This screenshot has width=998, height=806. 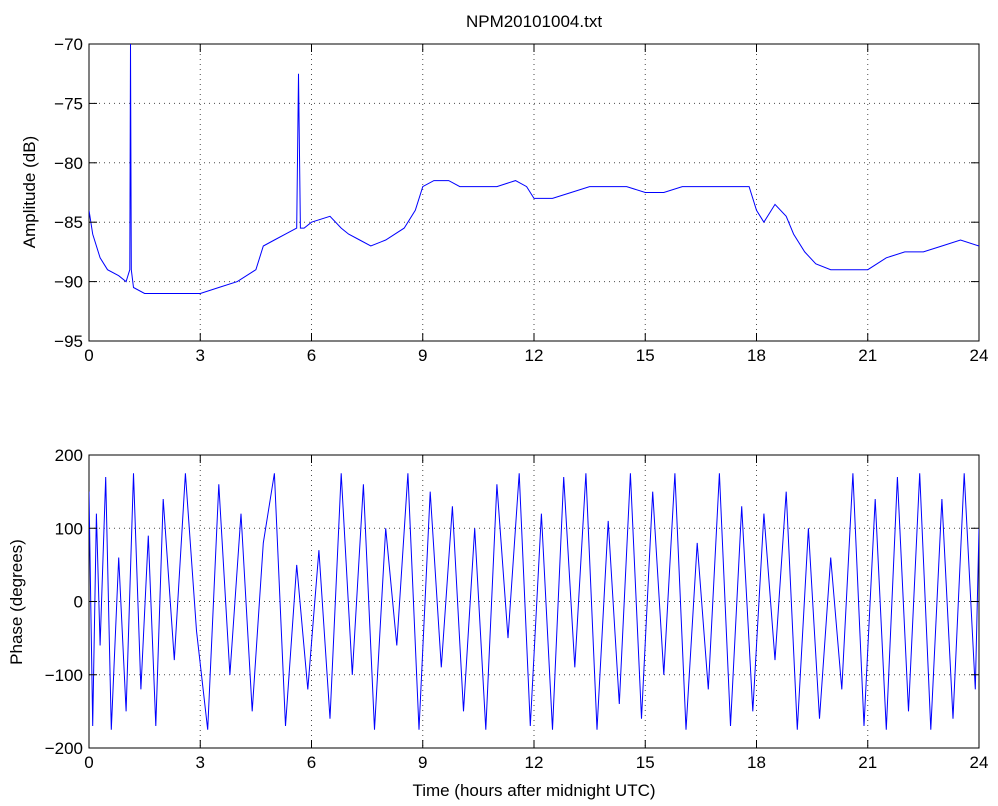 I want to click on y-tick-label: −95, so click(x=68, y=341).